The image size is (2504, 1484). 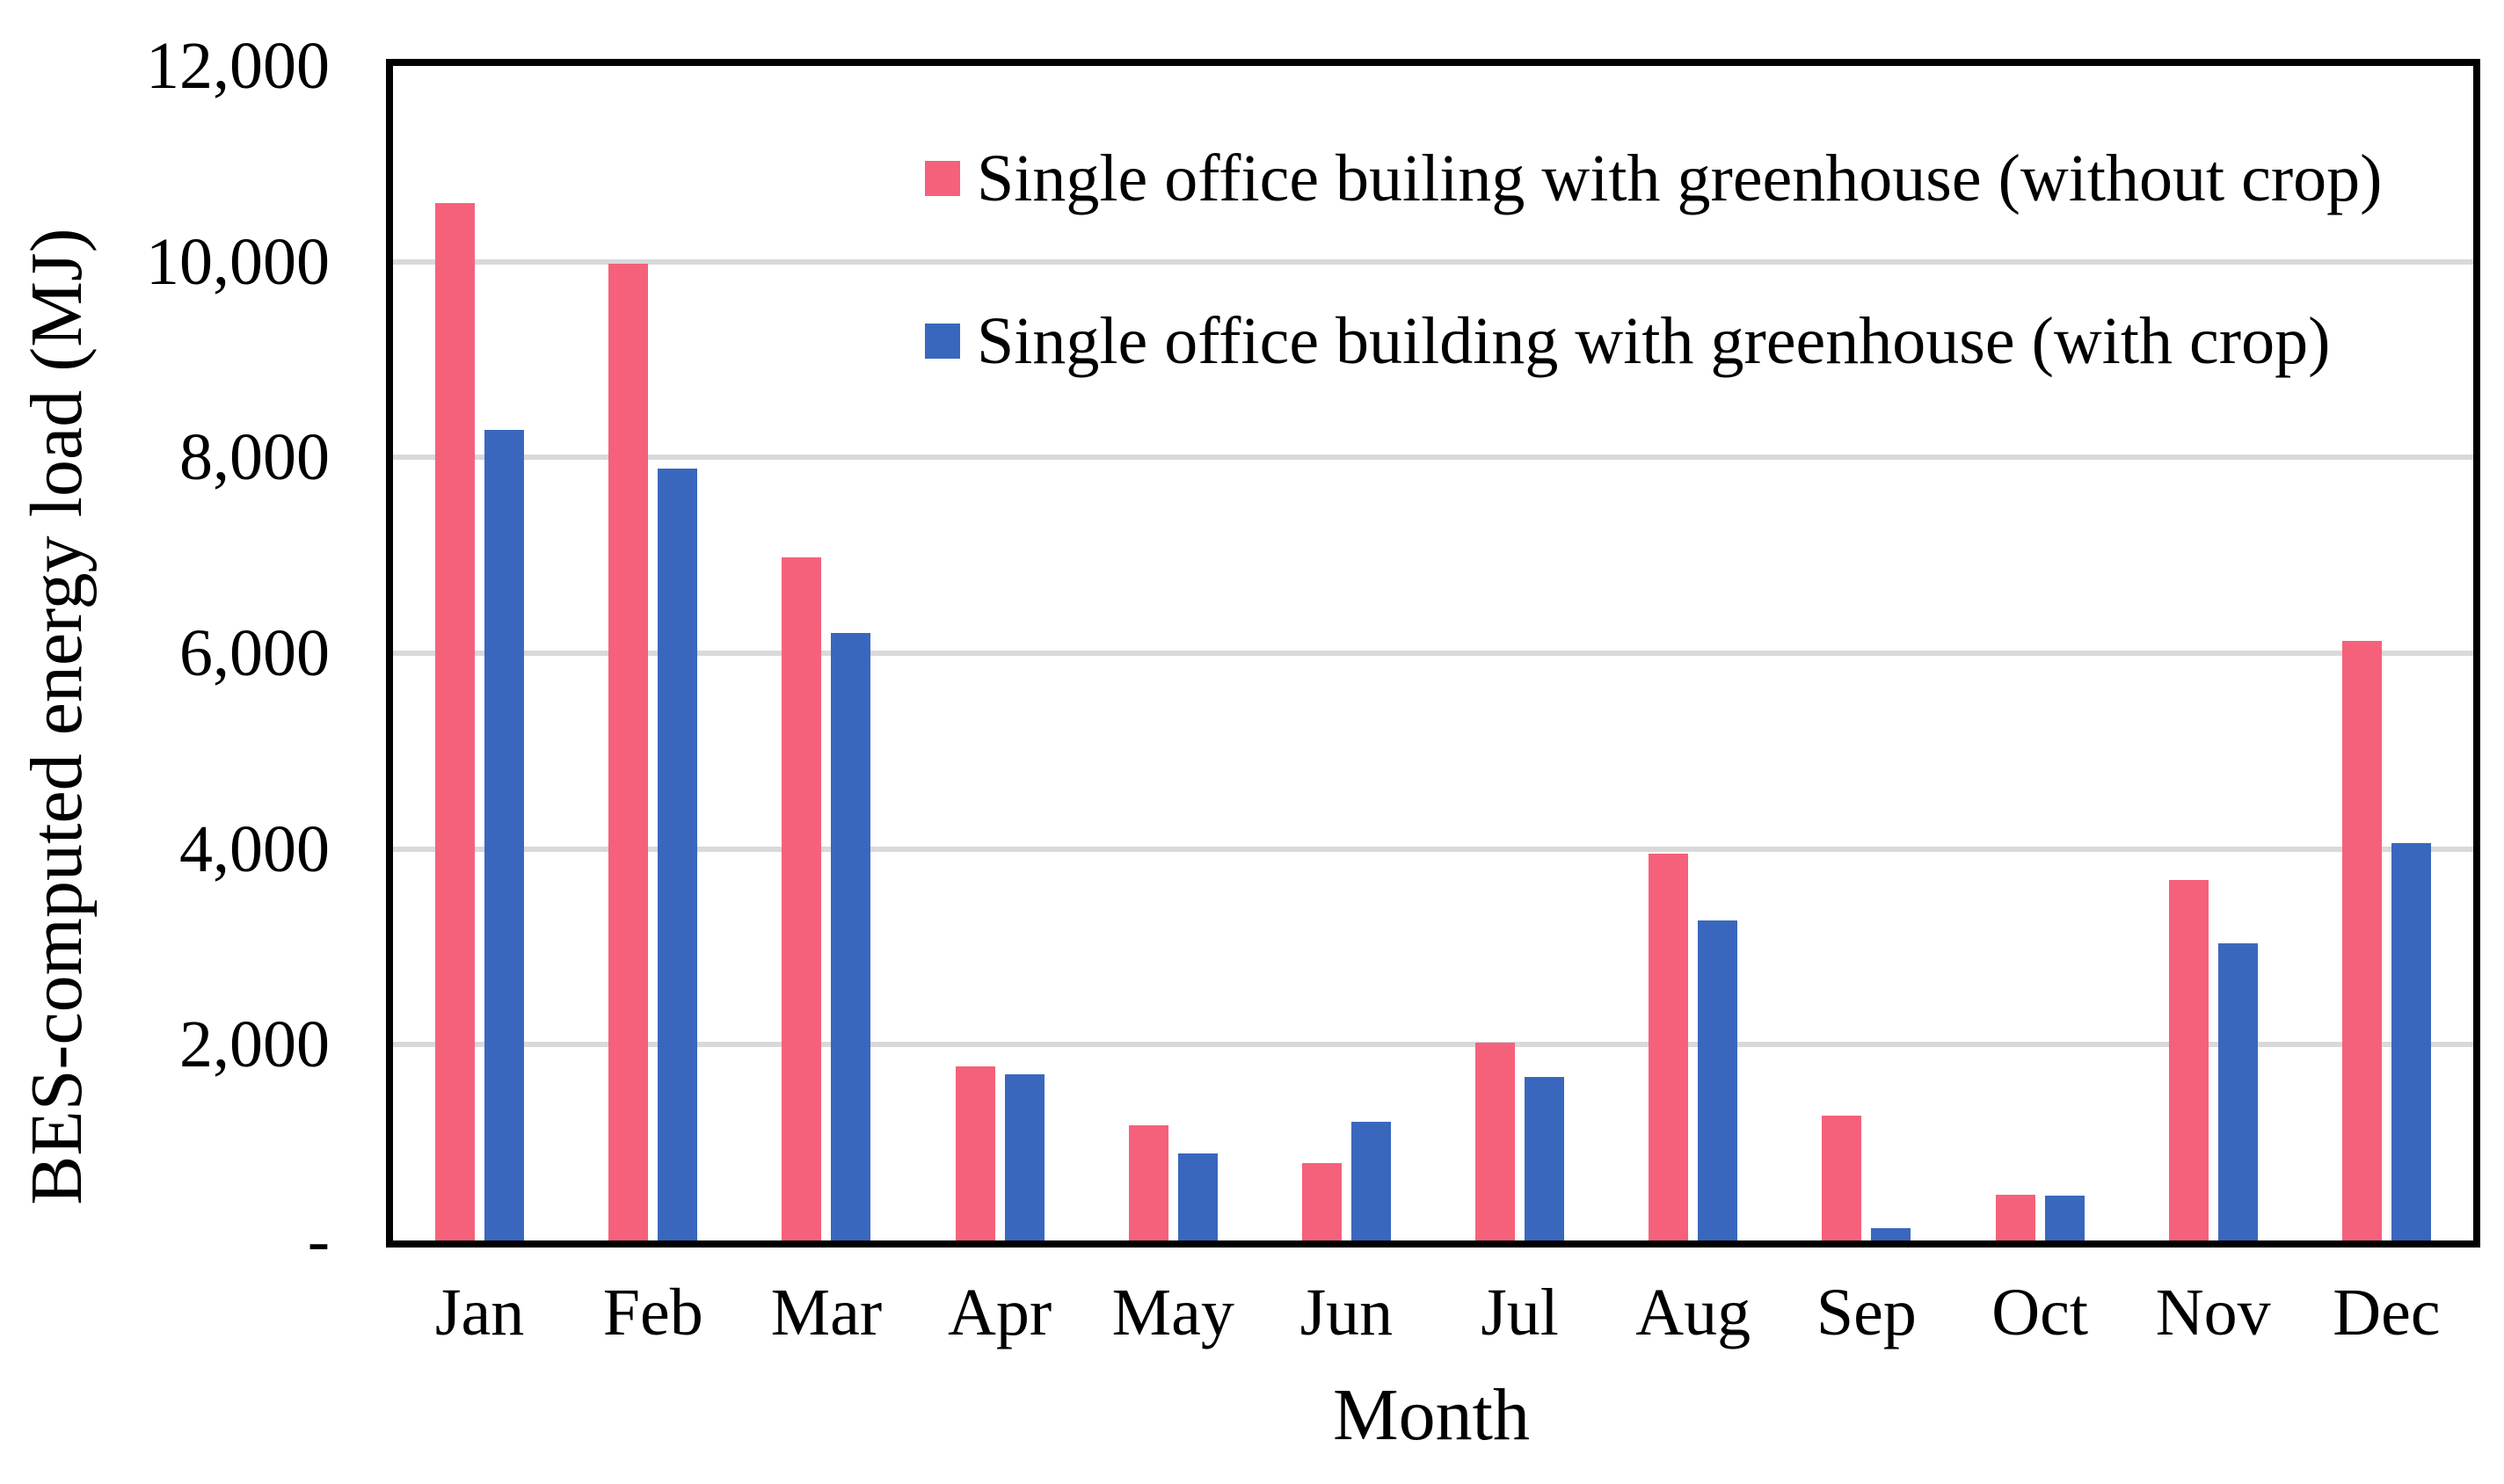 I want to click on x-tick-label-may: May, so click(x=1172, y=1312).